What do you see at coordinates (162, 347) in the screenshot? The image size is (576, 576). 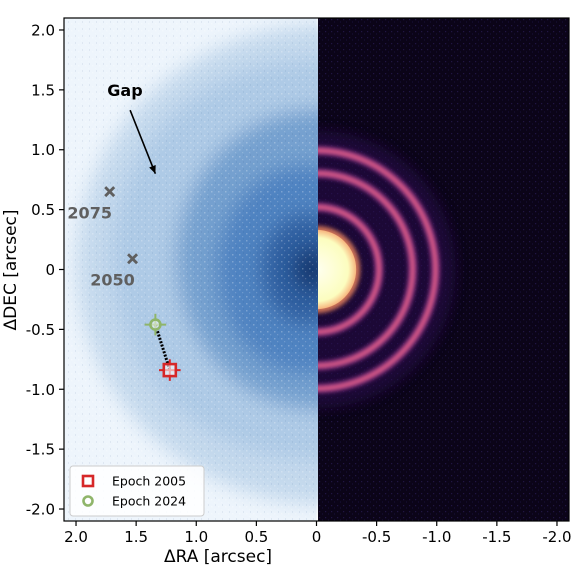 I see `orbit-track` at bounding box center [162, 347].